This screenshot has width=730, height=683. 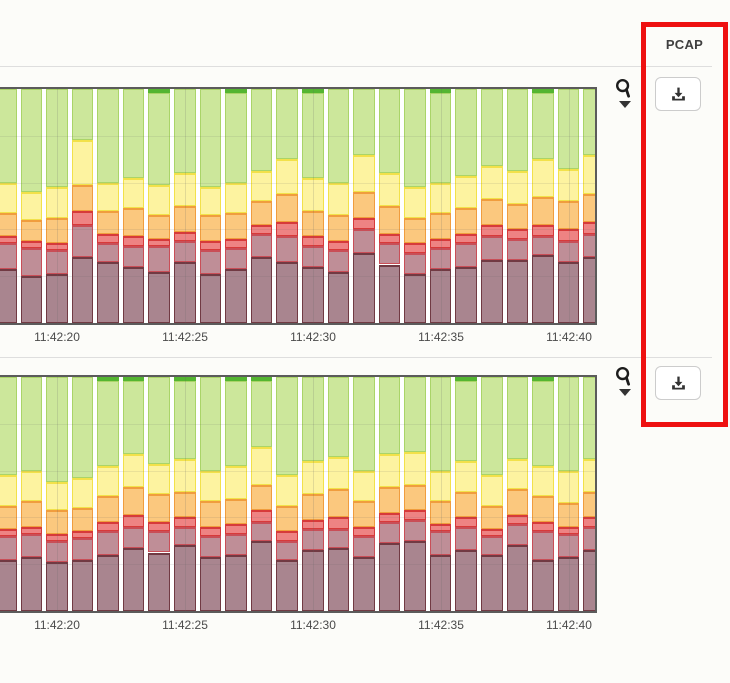 What do you see at coordinates (441, 625) in the screenshot?
I see `x-axis-tick-label: 11:42:35` at bounding box center [441, 625].